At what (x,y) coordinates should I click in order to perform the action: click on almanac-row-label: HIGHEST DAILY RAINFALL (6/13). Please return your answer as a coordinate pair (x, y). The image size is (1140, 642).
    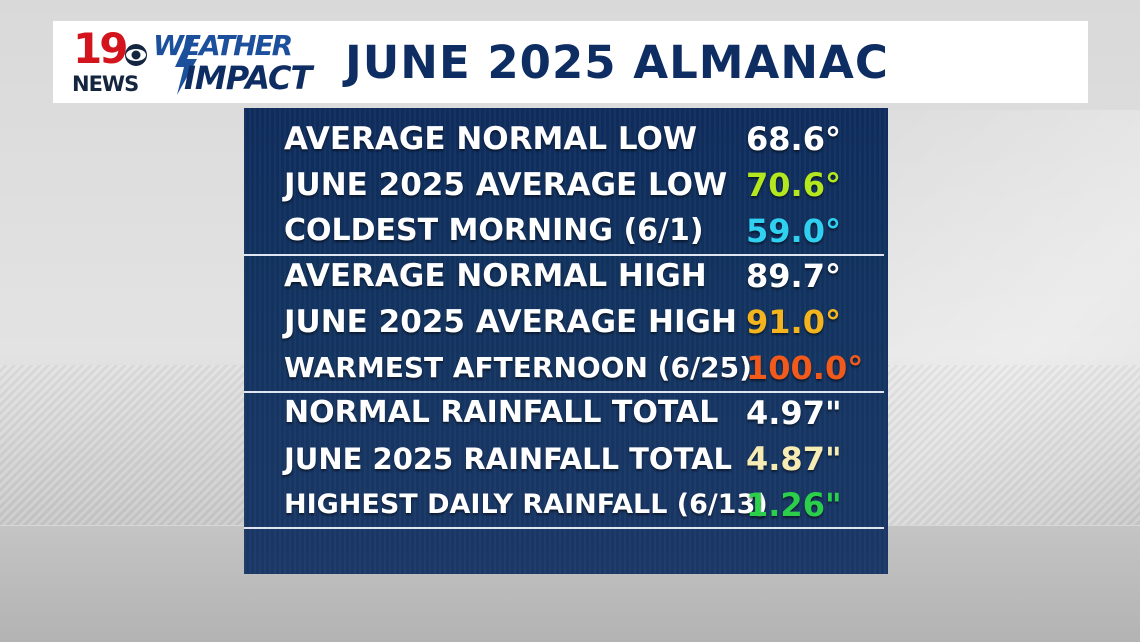
    Looking at the image, I should click on (526, 504).